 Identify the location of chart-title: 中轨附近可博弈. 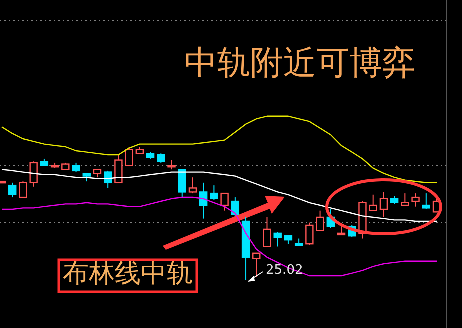
(300, 62).